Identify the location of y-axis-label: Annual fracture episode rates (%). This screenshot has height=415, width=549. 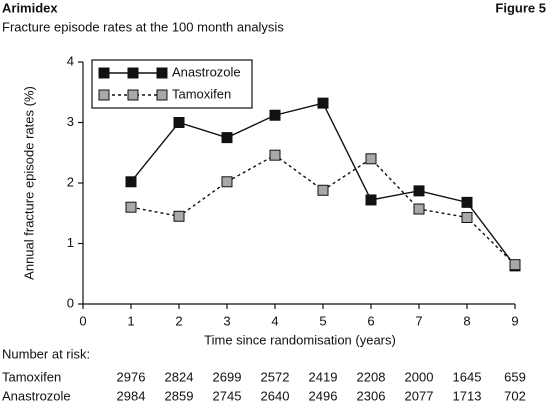
(28, 183).